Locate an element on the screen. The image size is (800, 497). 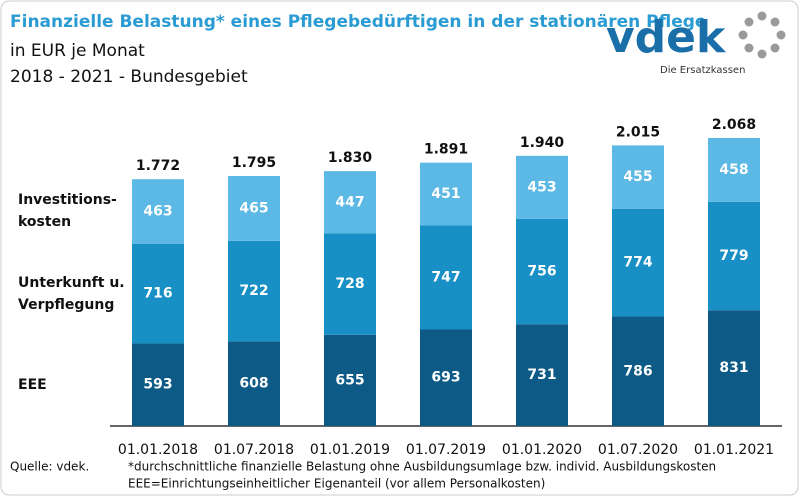
value-label: 756 is located at coordinates (541, 272).